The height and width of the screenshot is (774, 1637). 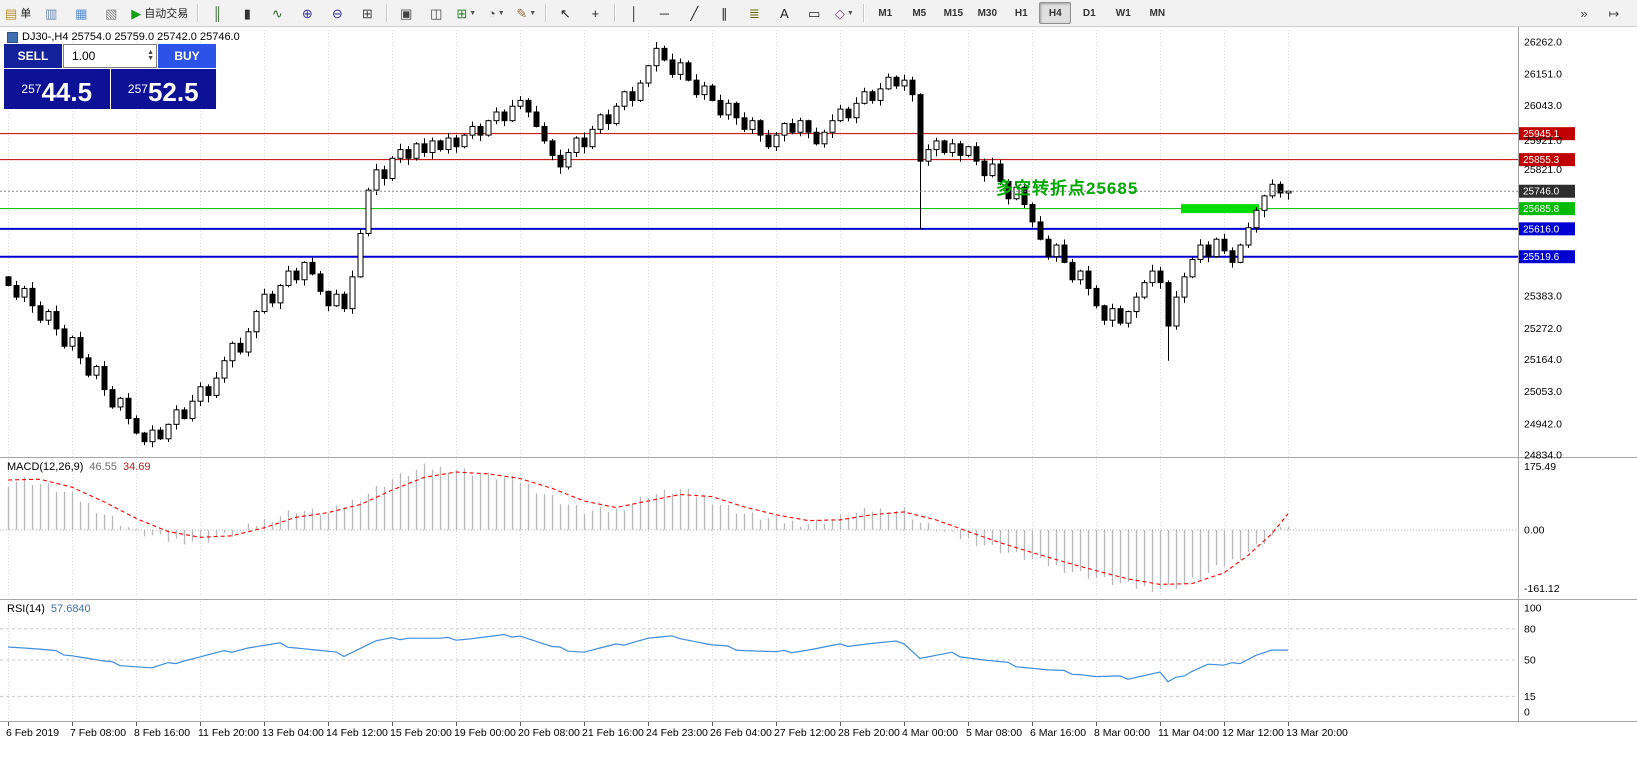 I want to click on autotrading-button: ▶ 自动交易, so click(x=160, y=13).